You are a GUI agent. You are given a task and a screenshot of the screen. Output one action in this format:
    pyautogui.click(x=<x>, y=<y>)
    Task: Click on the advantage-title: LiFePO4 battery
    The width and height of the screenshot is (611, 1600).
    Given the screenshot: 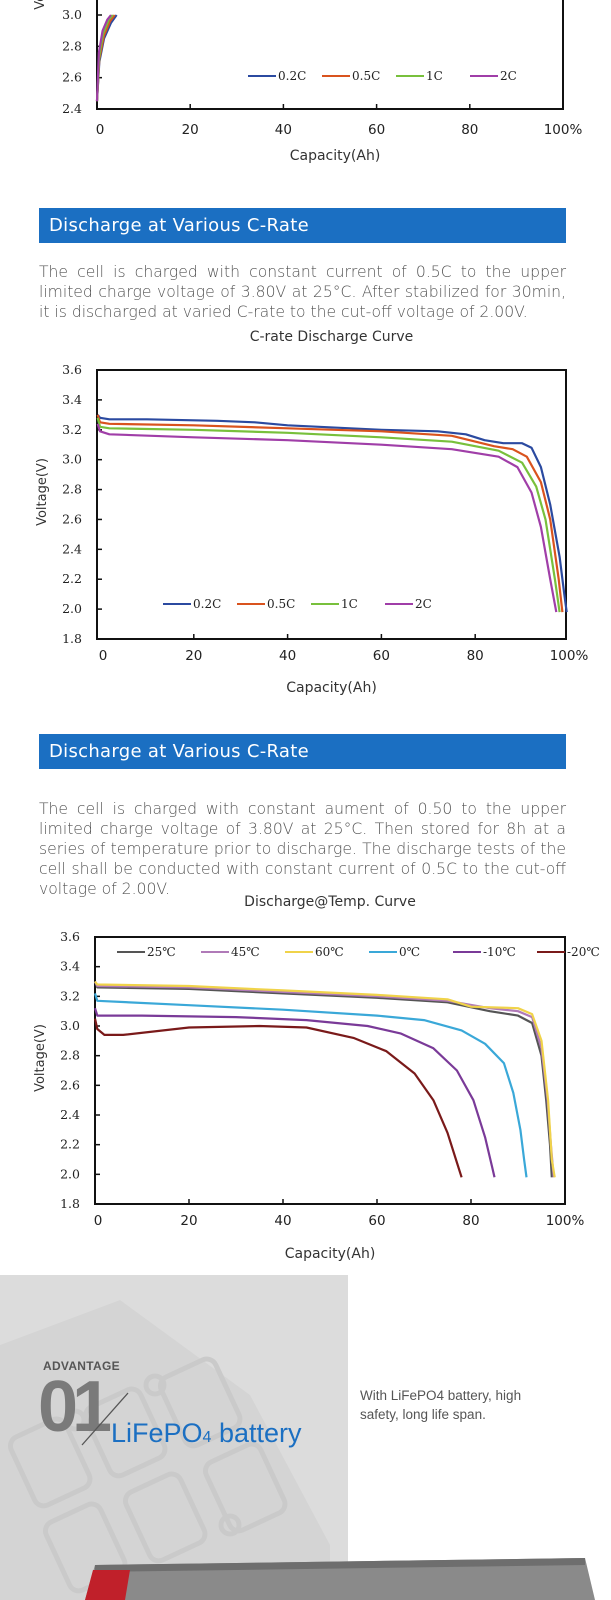 What is the action you would take?
    pyautogui.click(x=206, y=1433)
    